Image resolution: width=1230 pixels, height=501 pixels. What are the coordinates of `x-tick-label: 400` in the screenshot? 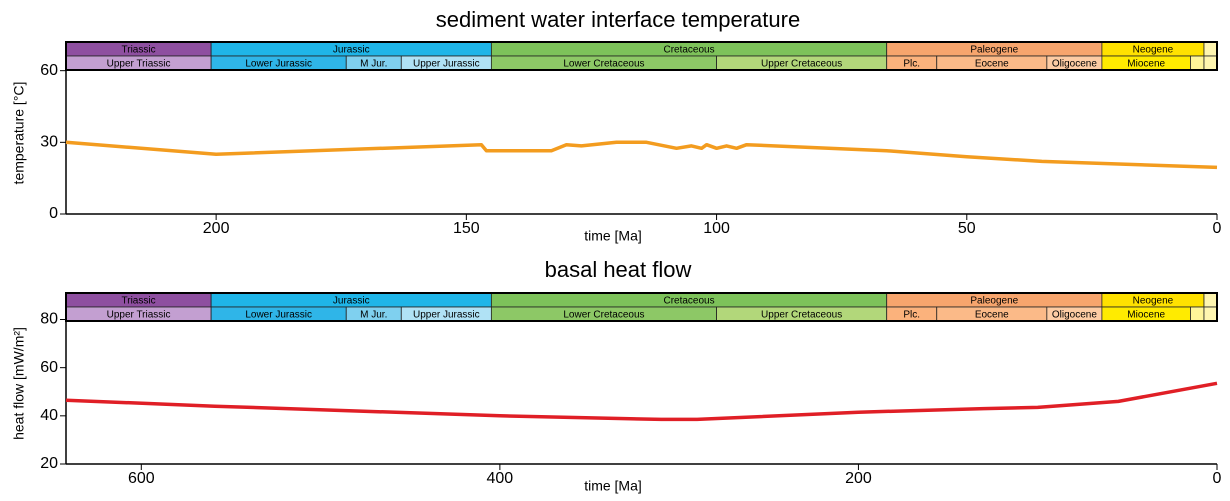 It's located at (500, 478).